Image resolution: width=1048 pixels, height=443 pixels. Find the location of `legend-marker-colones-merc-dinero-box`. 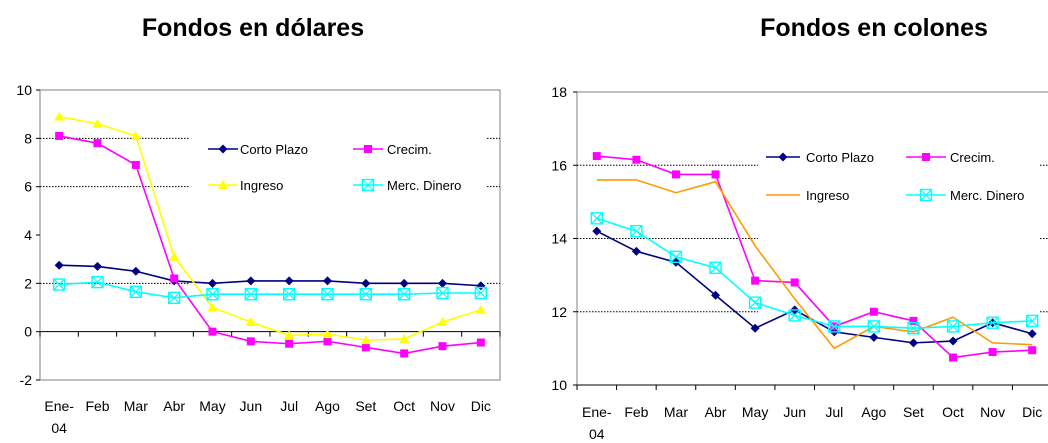

legend-marker-colones-merc-dinero-box is located at coordinates (926, 195).